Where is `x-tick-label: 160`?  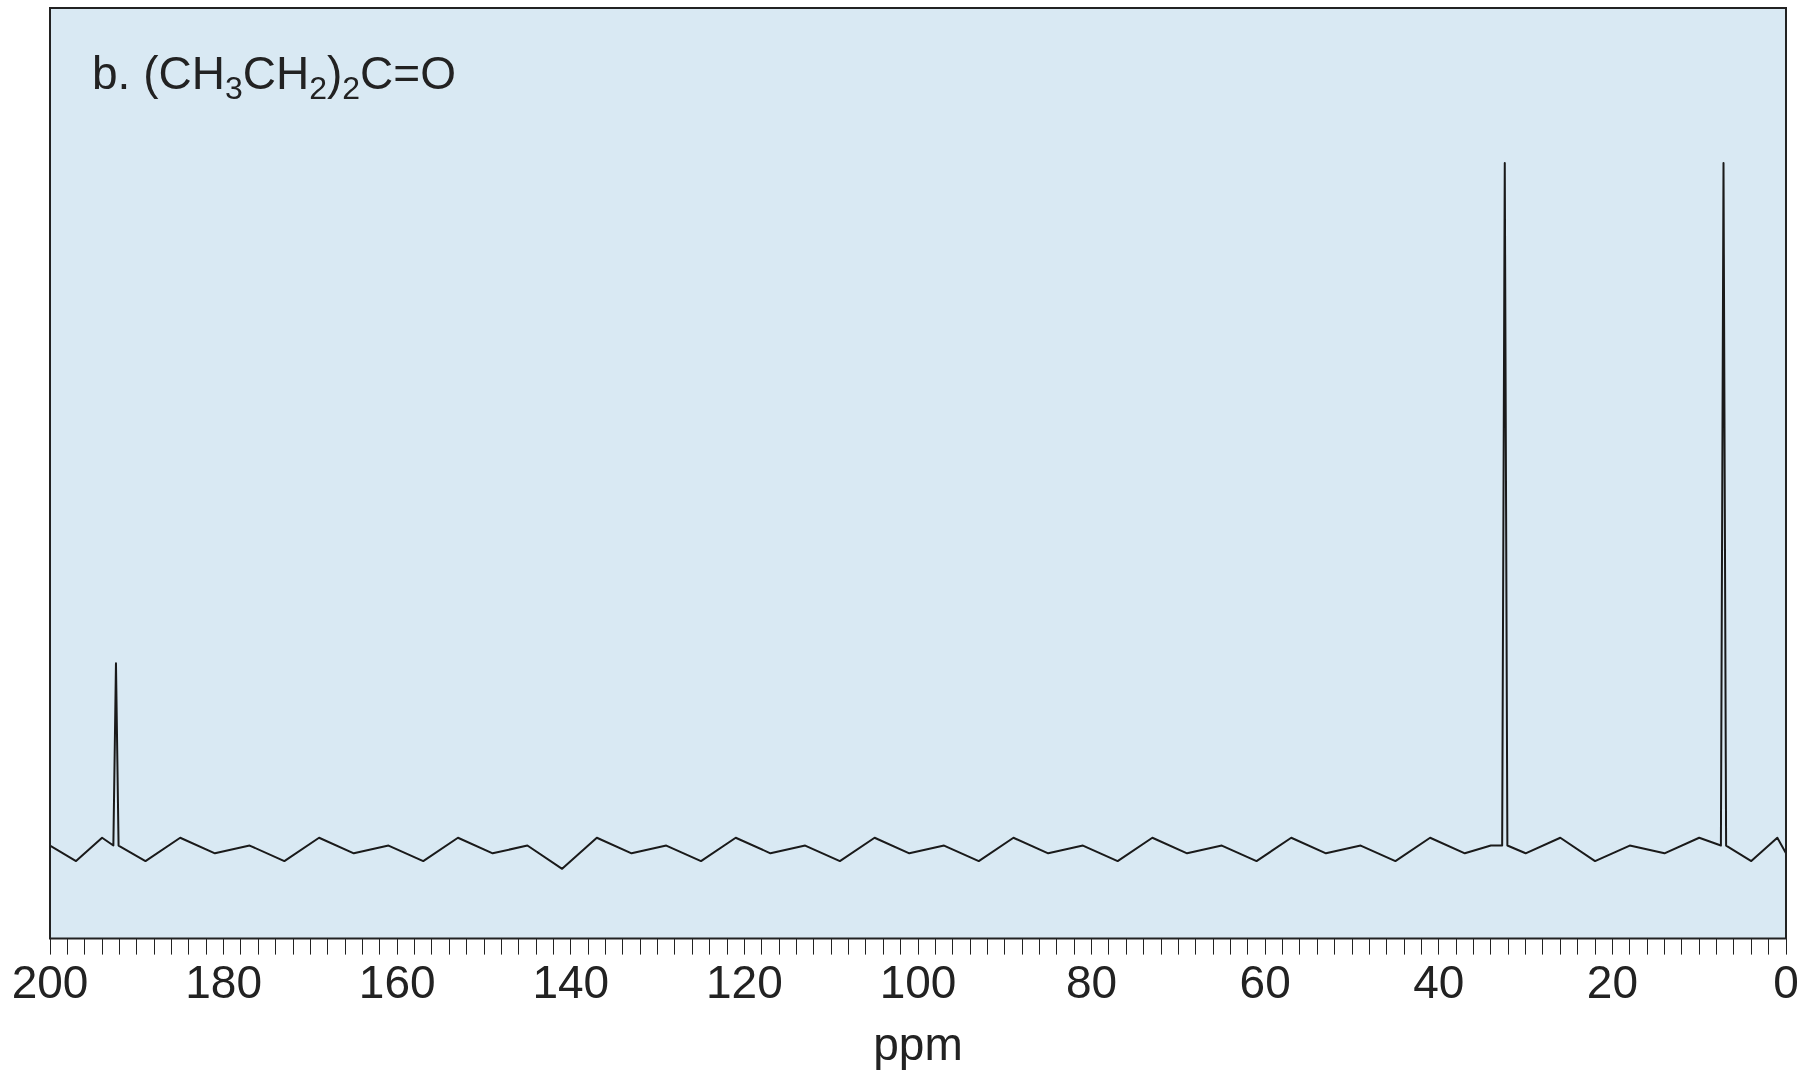
x-tick-label: 160 is located at coordinates (397, 981).